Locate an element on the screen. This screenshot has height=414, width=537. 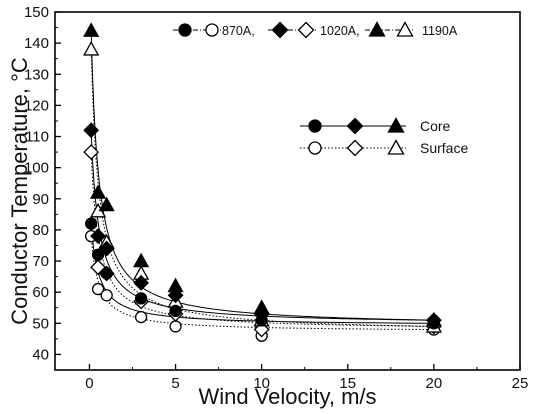
y-tick-label: 120 is located at coordinates (36, 105).